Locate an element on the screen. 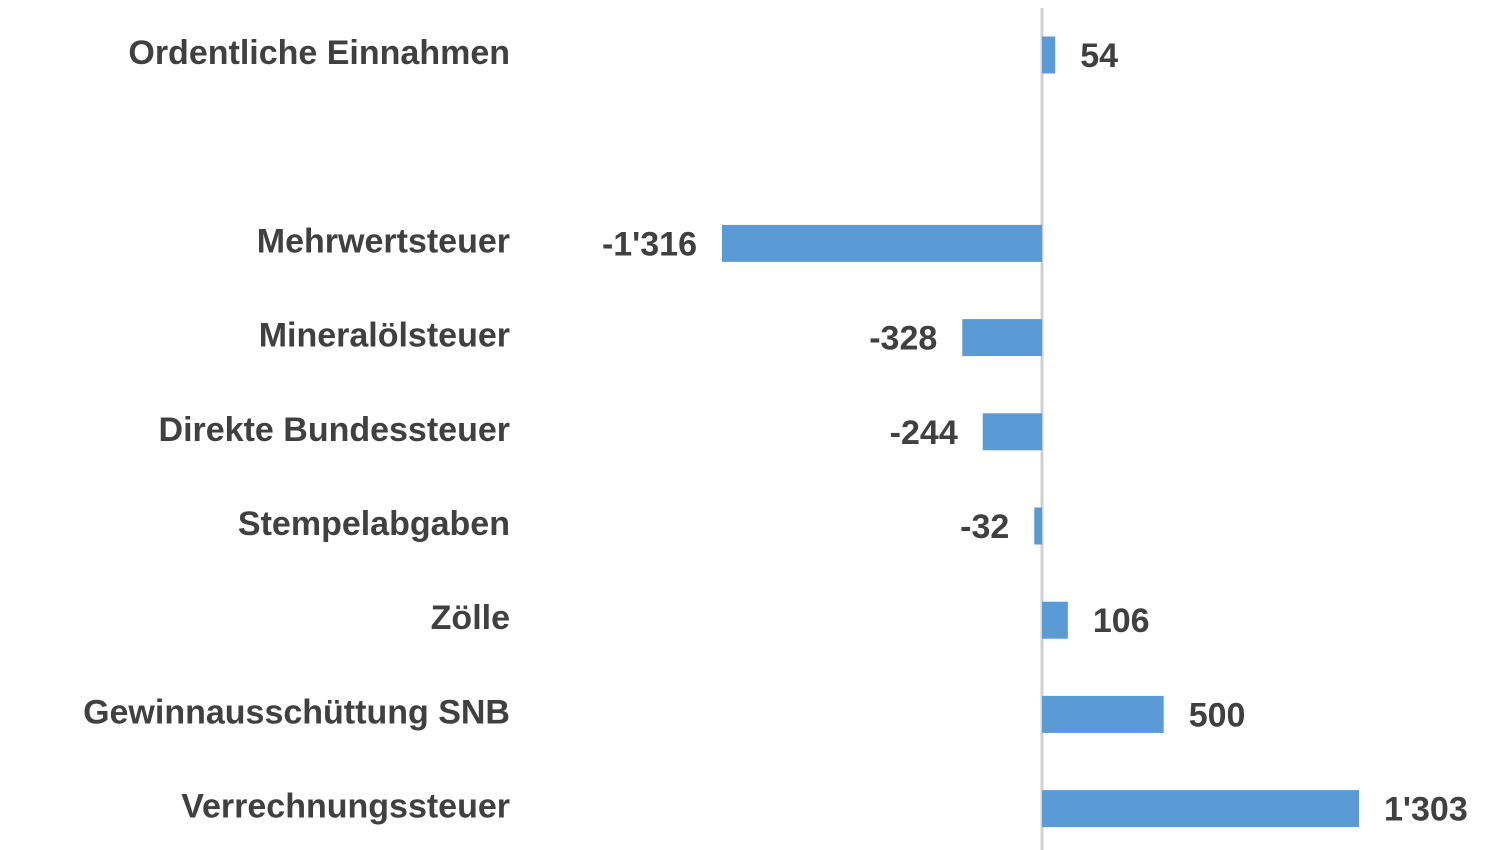 This screenshot has width=1496, height=850. category-label: Verrechnungssteuer is located at coordinates (345, 807).